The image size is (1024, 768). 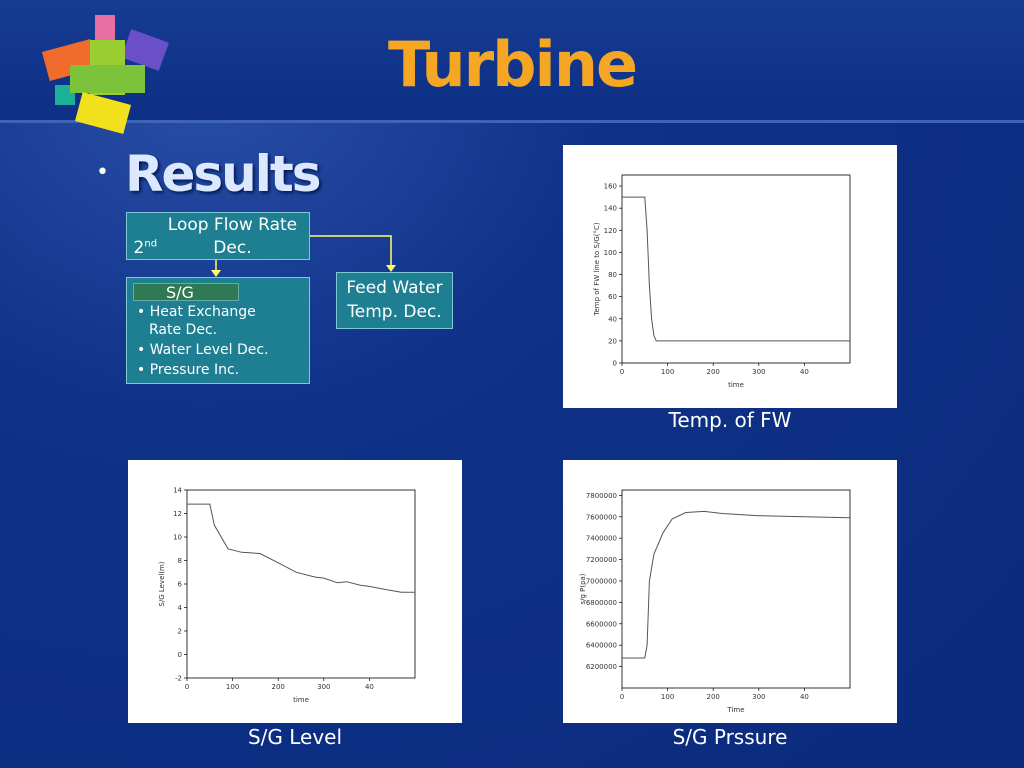 I want to click on bullet-text: Results, so click(x=223, y=174).